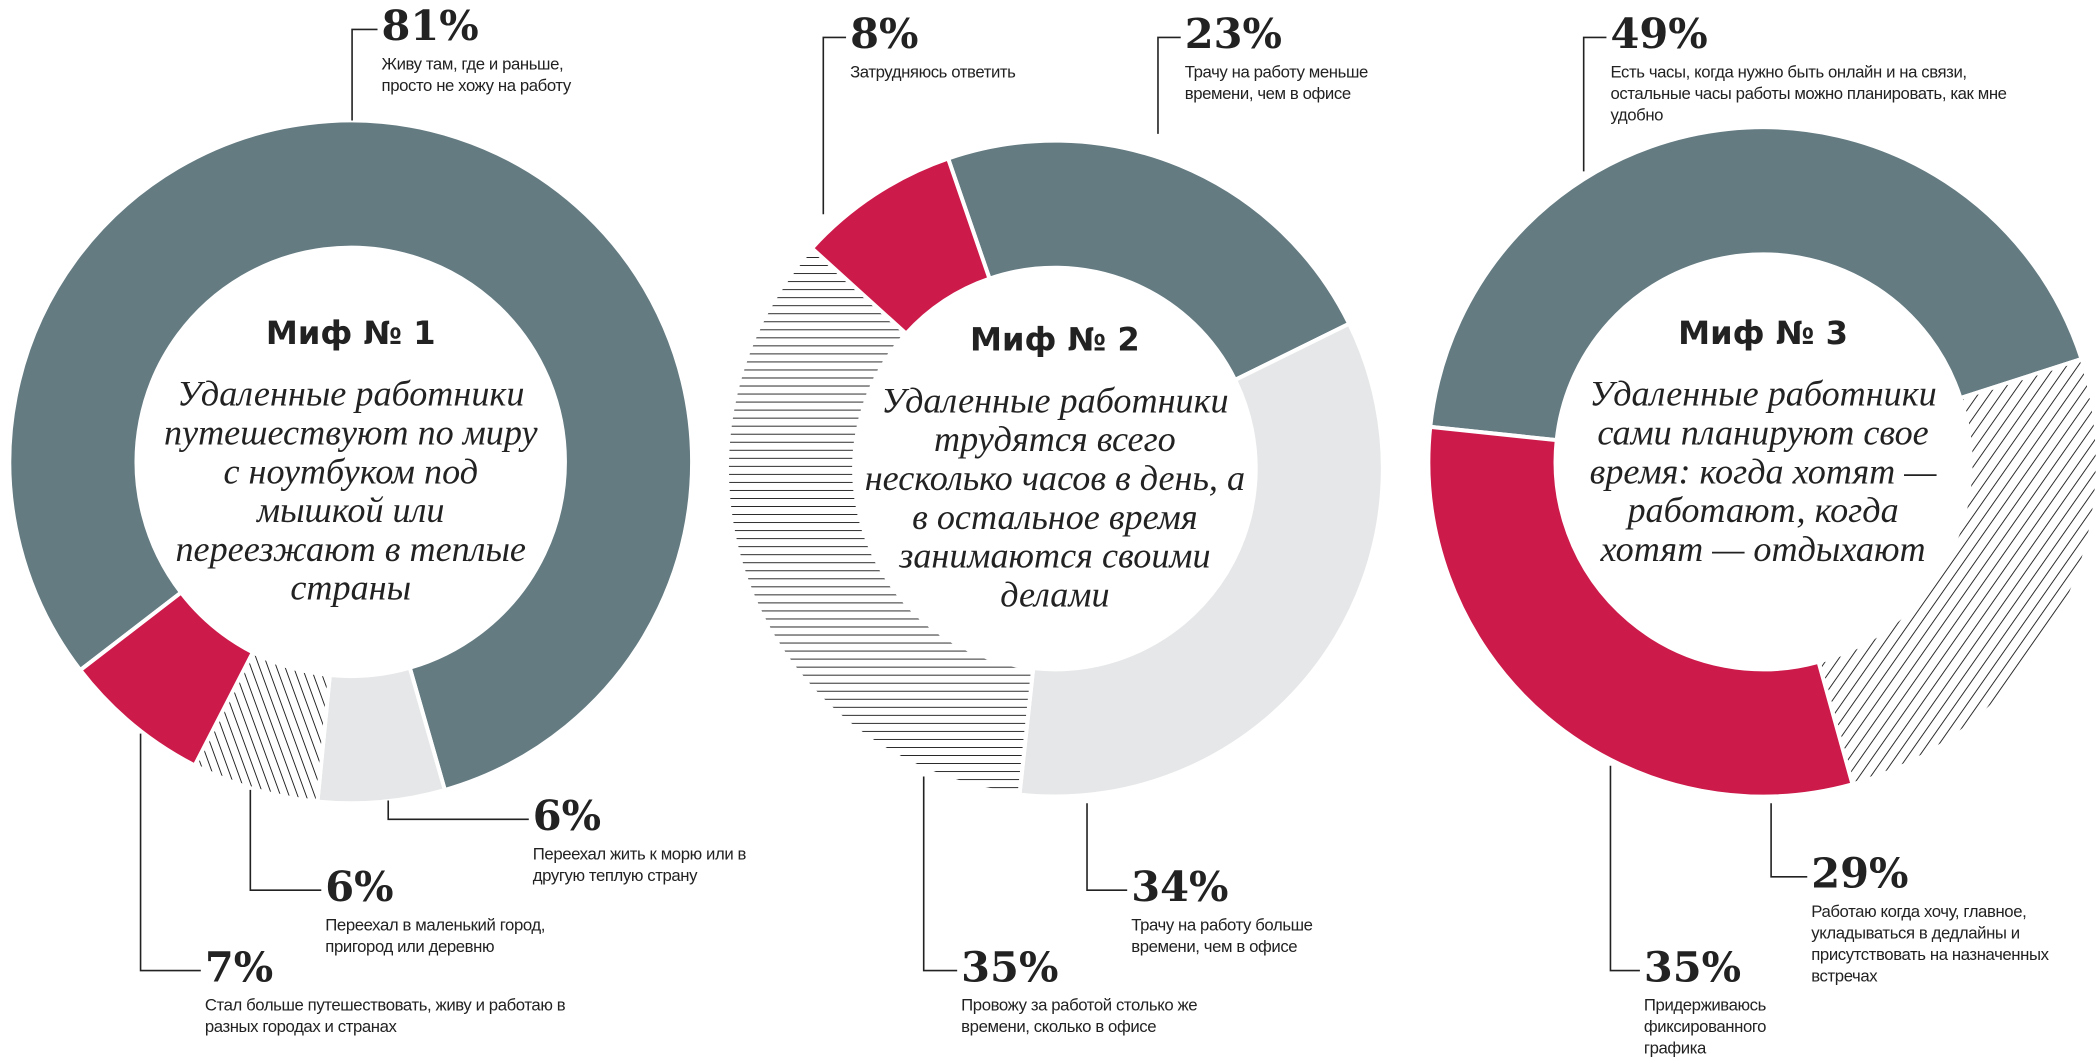 This screenshot has width=2099, height=1059. What do you see at coordinates (1233, 34) in the screenshot?
I see `percent-label: 23%` at bounding box center [1233, 34].